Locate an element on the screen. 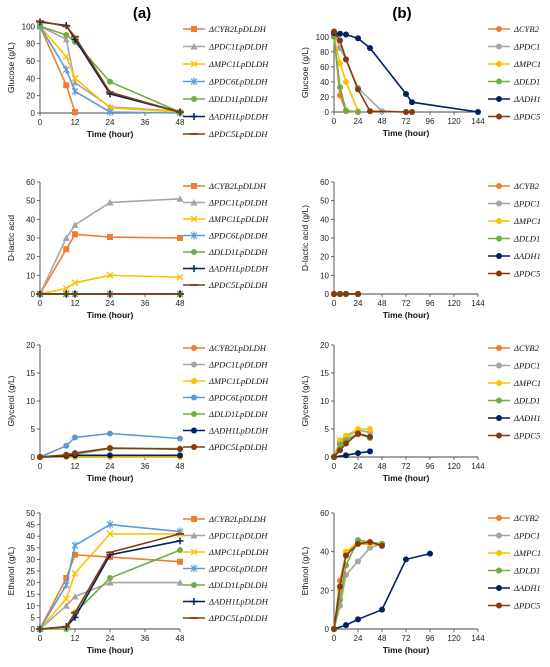 The width and height of the screenshot is (550, 667). y-tick-label: 80 is located at coordinates (30, 44).